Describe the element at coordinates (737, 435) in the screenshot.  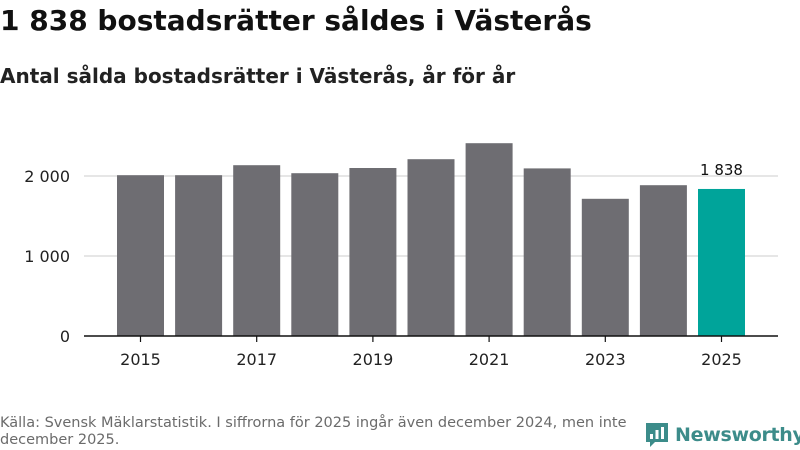
I see `newsworthy-logo-text: Newsworthy` at that location.